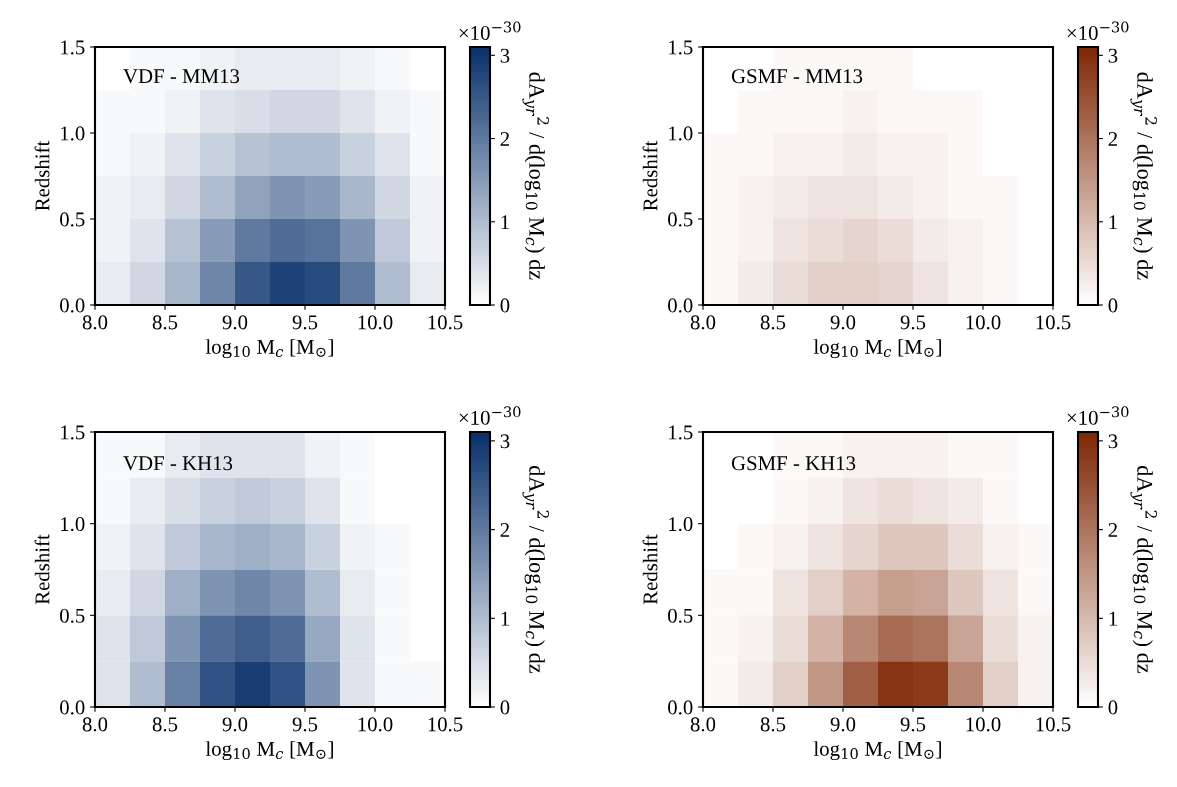  Describe the element at coordinates (793, 463) in the screenshot. I see `annotation: GSMF - KH13` at that location.